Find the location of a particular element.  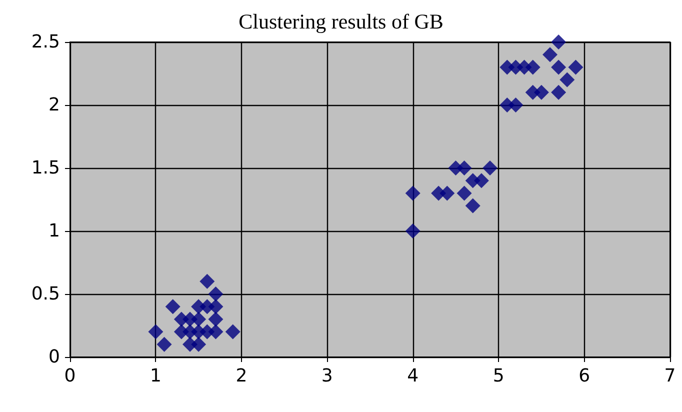

y-tick-label: 2.5 is located at coordinates (45, 42).